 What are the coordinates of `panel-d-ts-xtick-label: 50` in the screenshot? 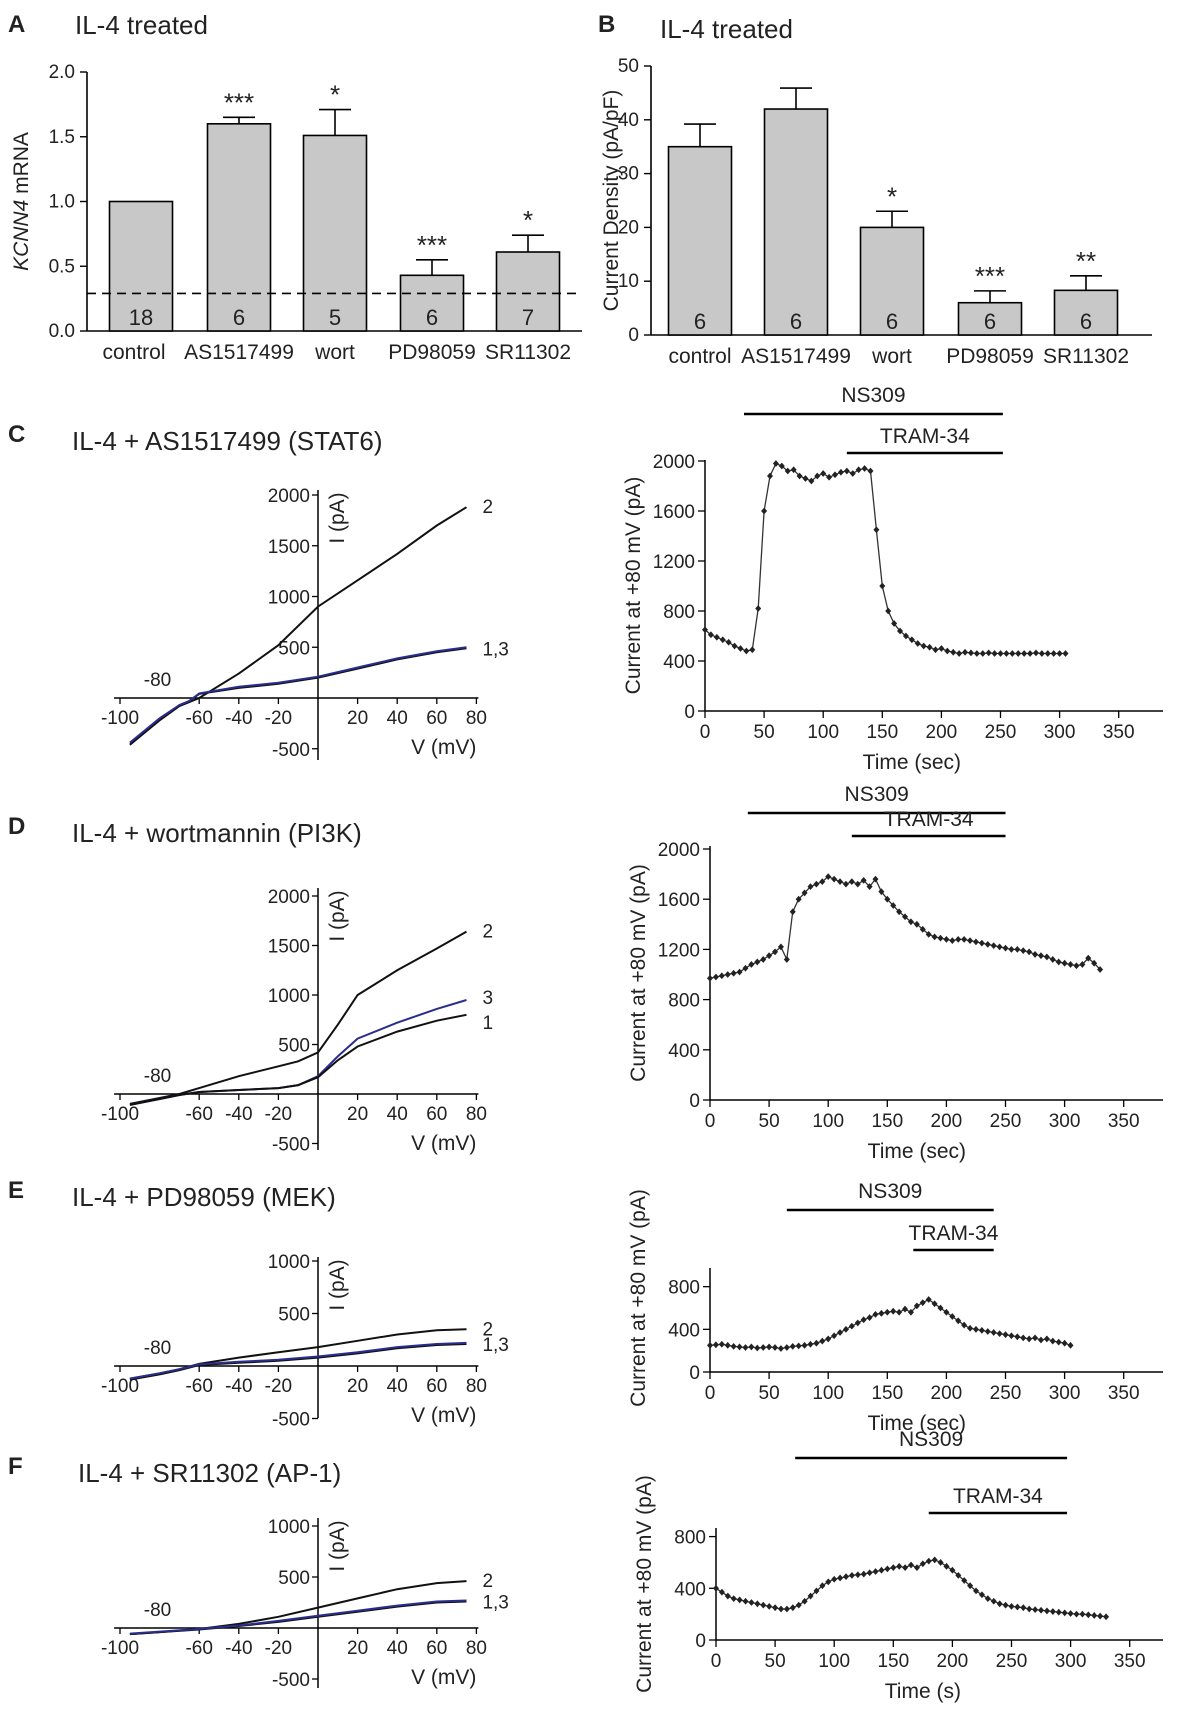 It's located at (769, 1121).